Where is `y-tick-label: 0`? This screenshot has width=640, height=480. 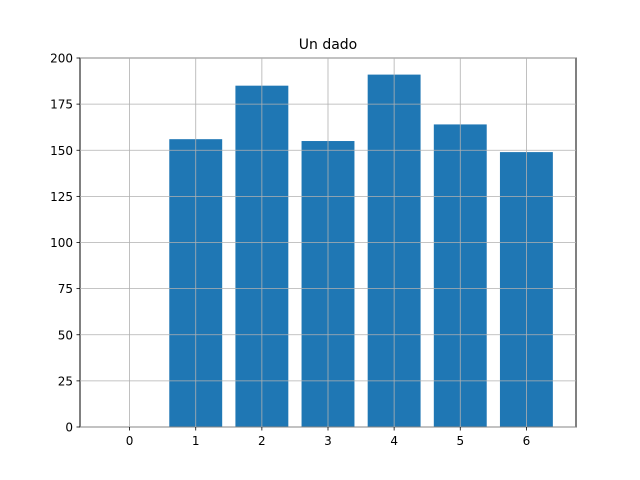 y-tick-label: 0 is located at coordinates (69, 428).